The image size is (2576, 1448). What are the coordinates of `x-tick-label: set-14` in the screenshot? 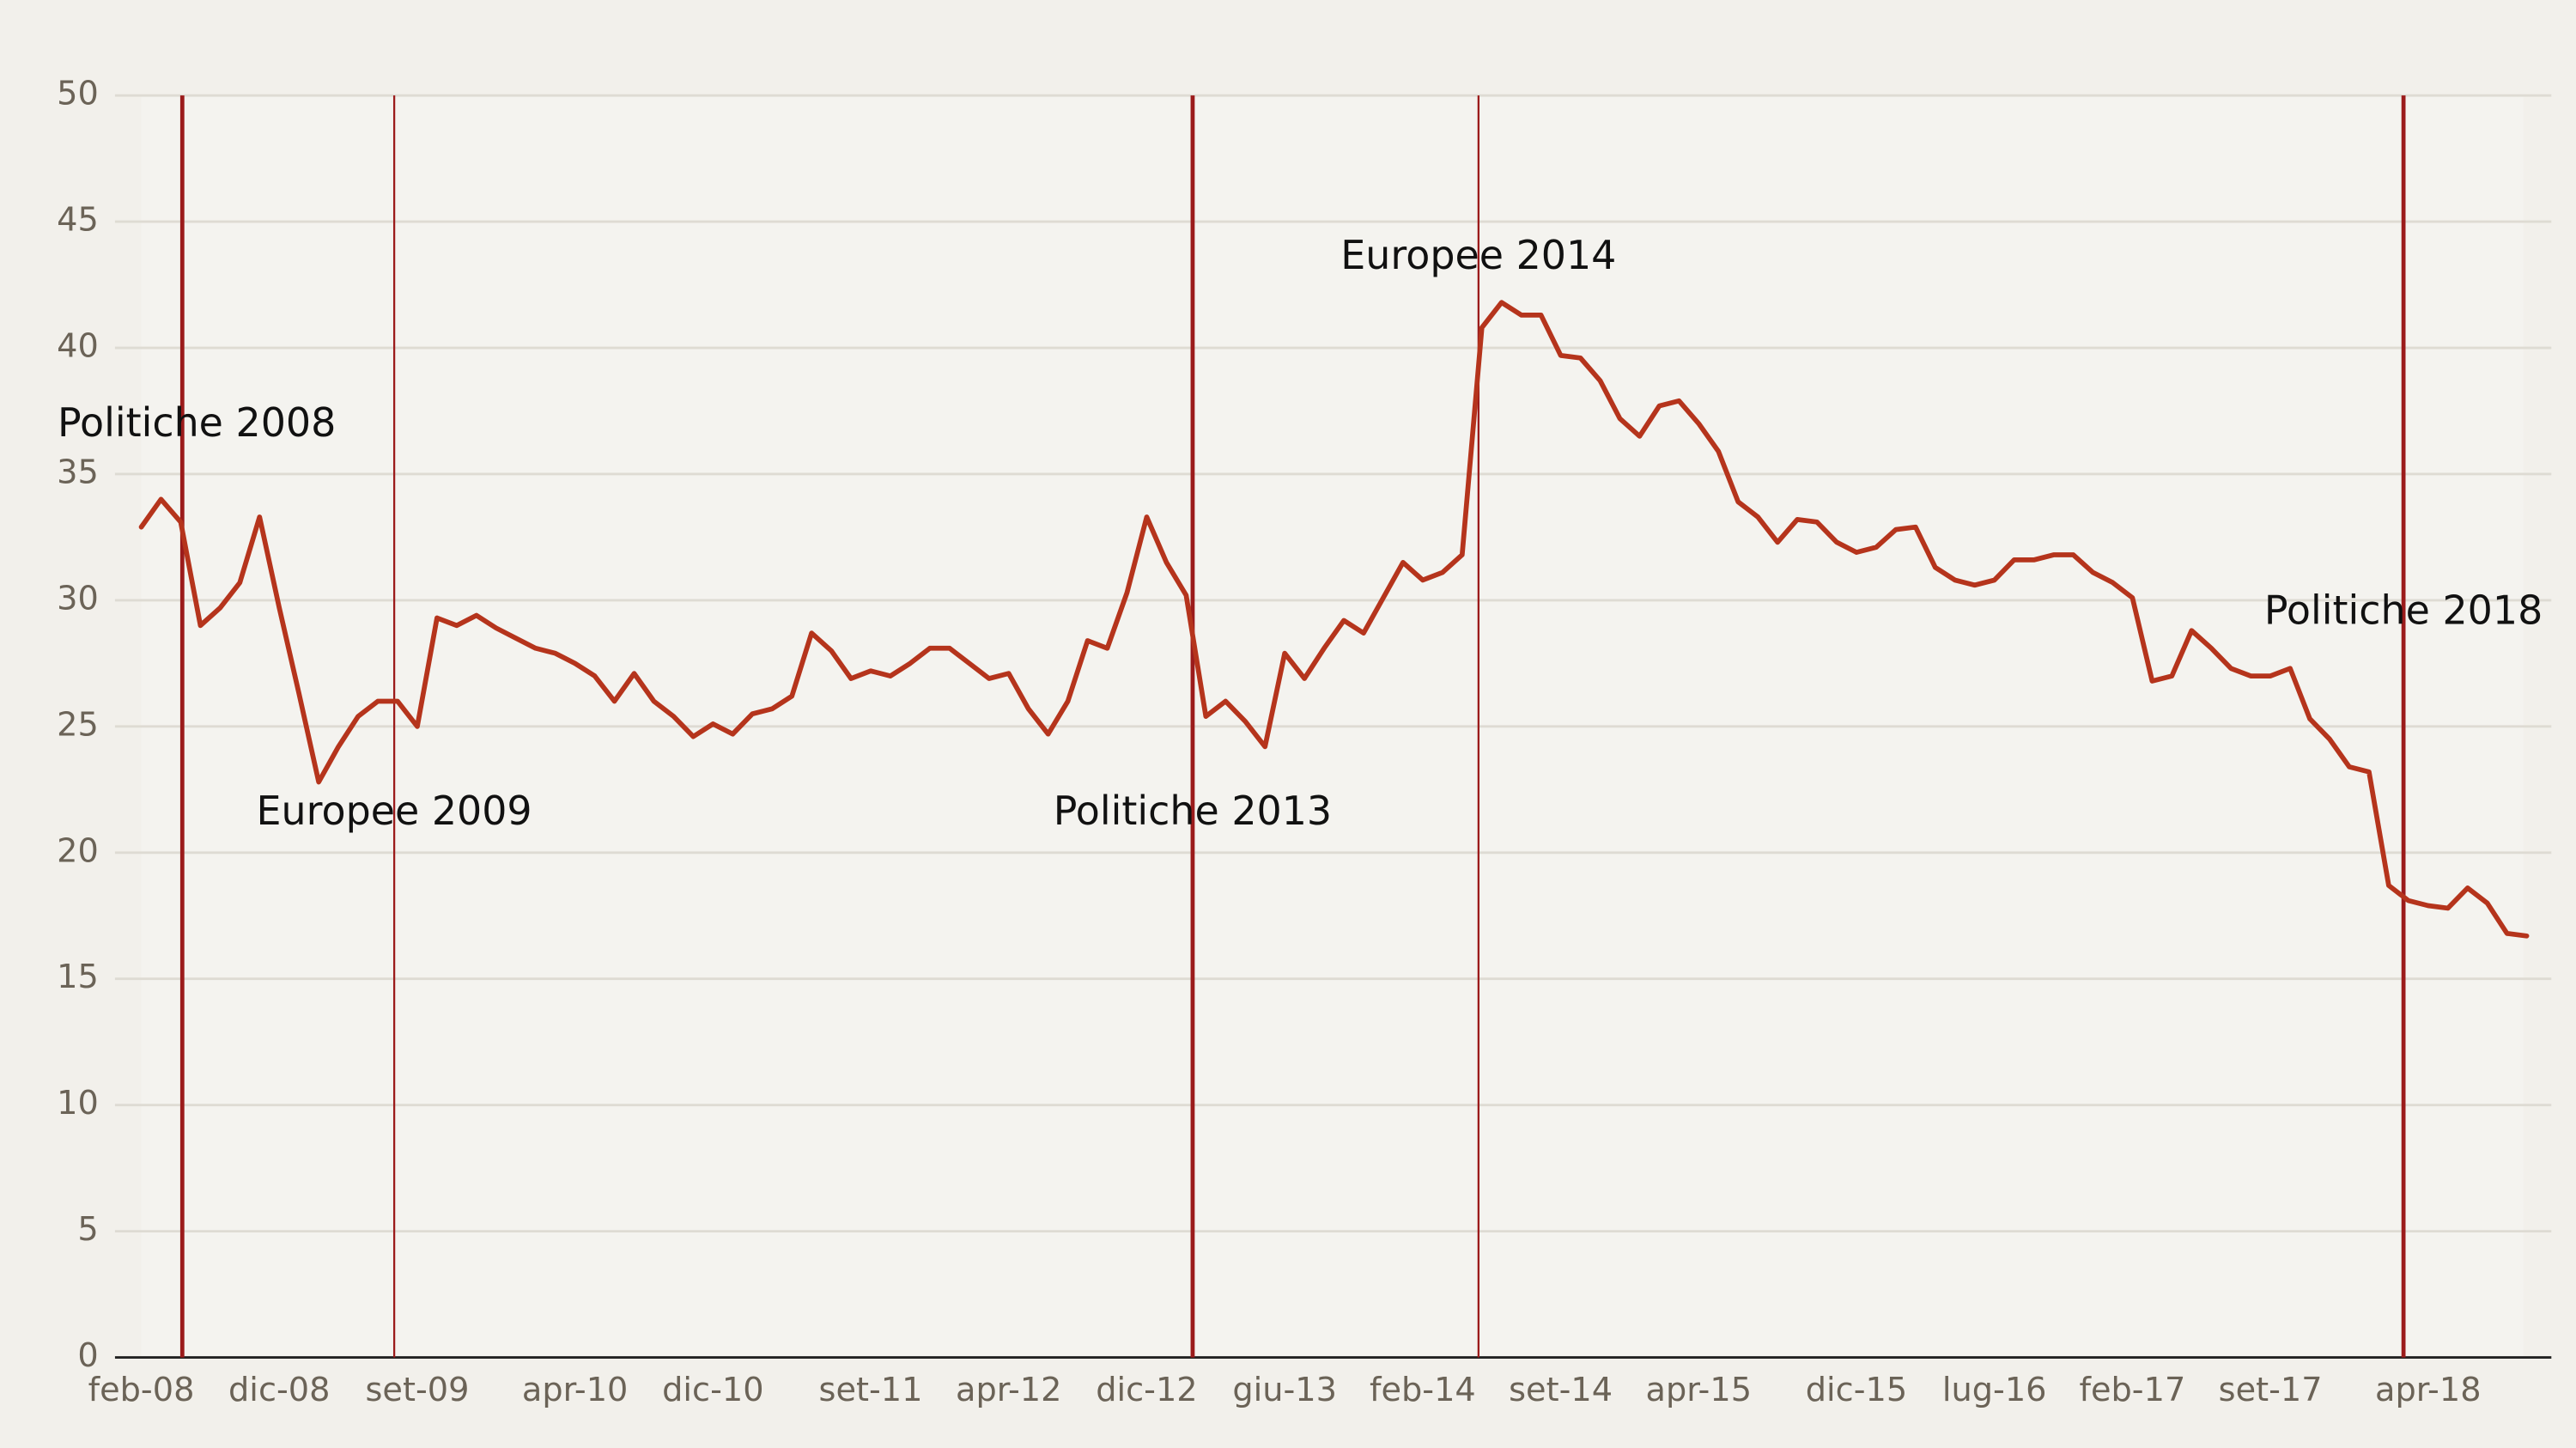 It's located at (1561, 1390).